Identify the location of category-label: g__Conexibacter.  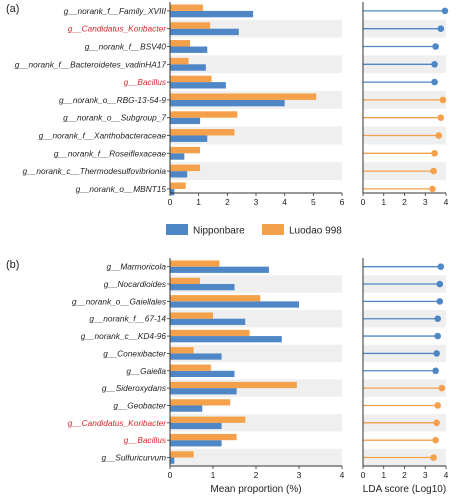
(135, 353).